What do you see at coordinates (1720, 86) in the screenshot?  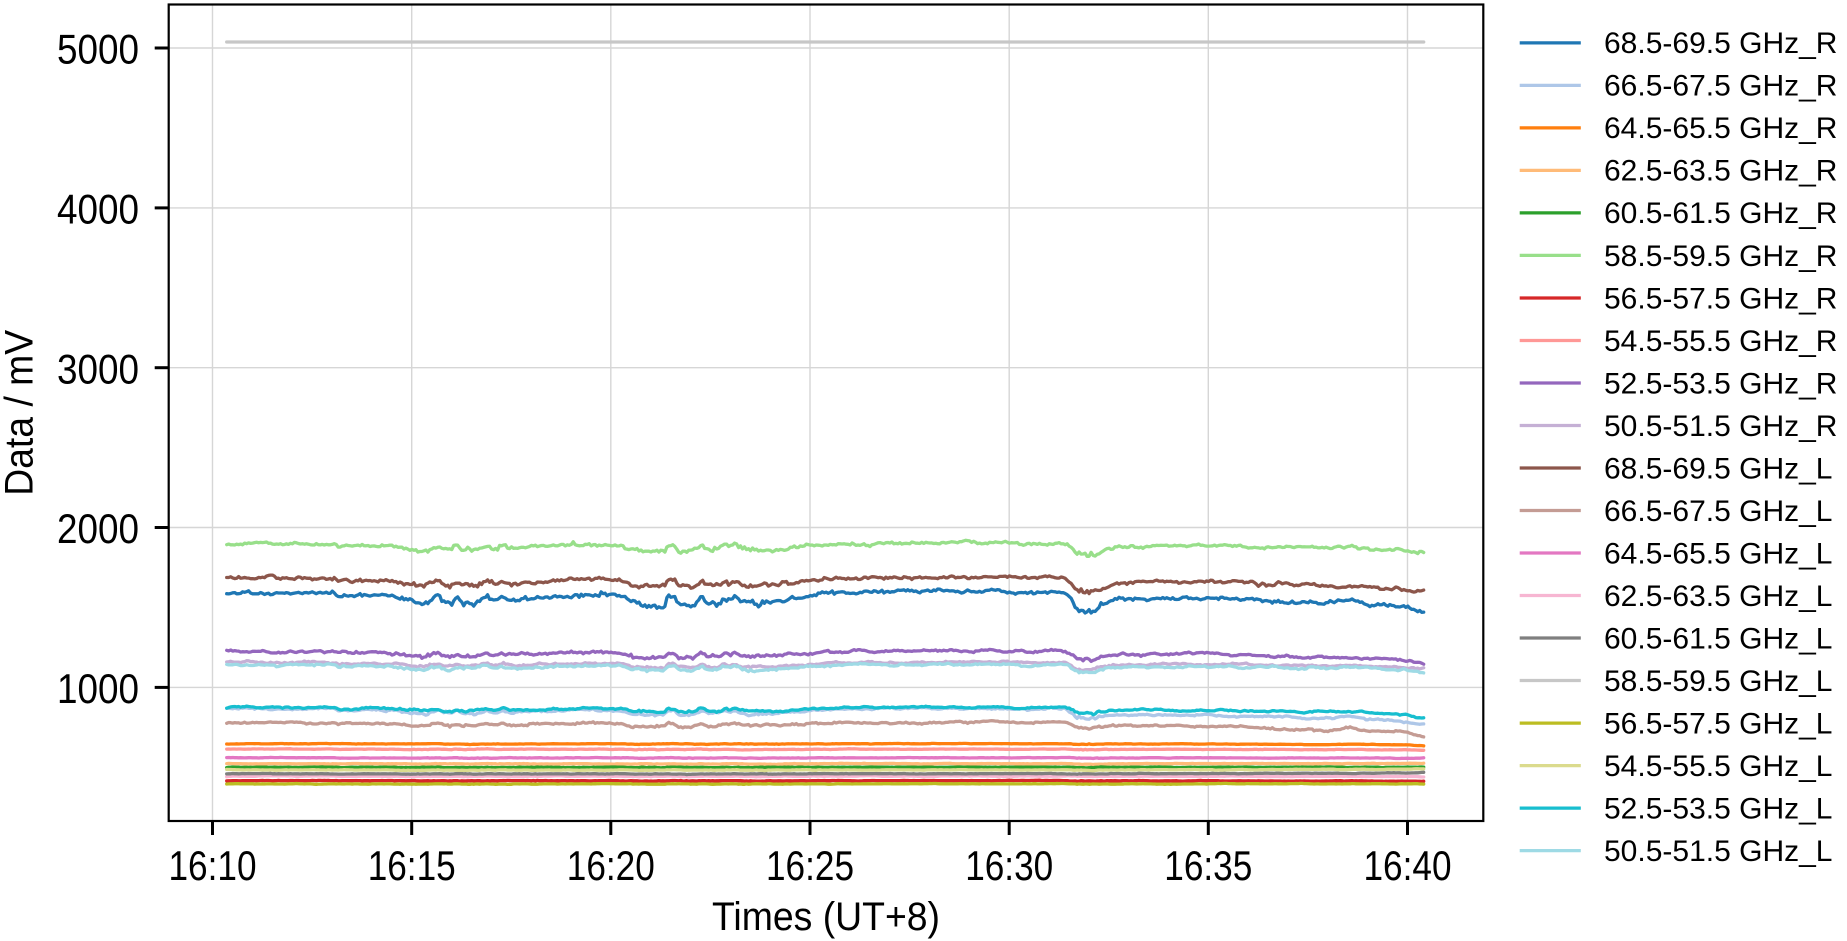 I see `svg-text: 66.5-67.5 GHz_R` at bounding box center [1720, 86].